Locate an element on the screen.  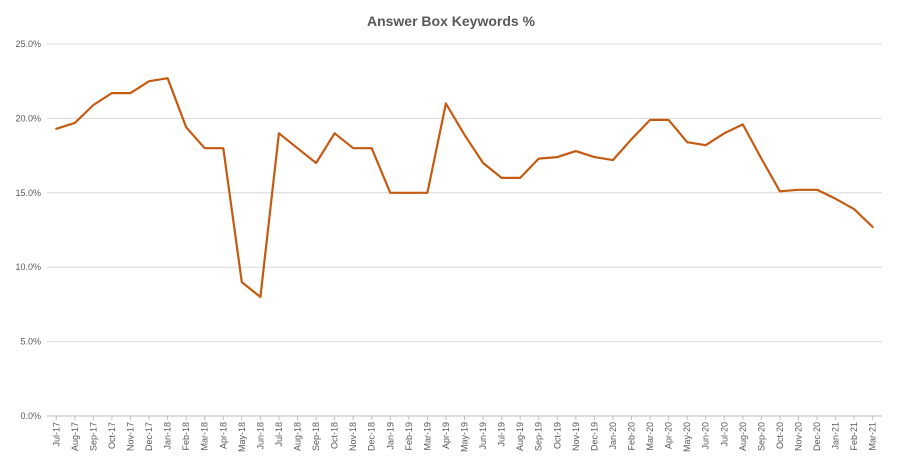
x-tick-label: Jul-18 is located at coordinates (279, 434).